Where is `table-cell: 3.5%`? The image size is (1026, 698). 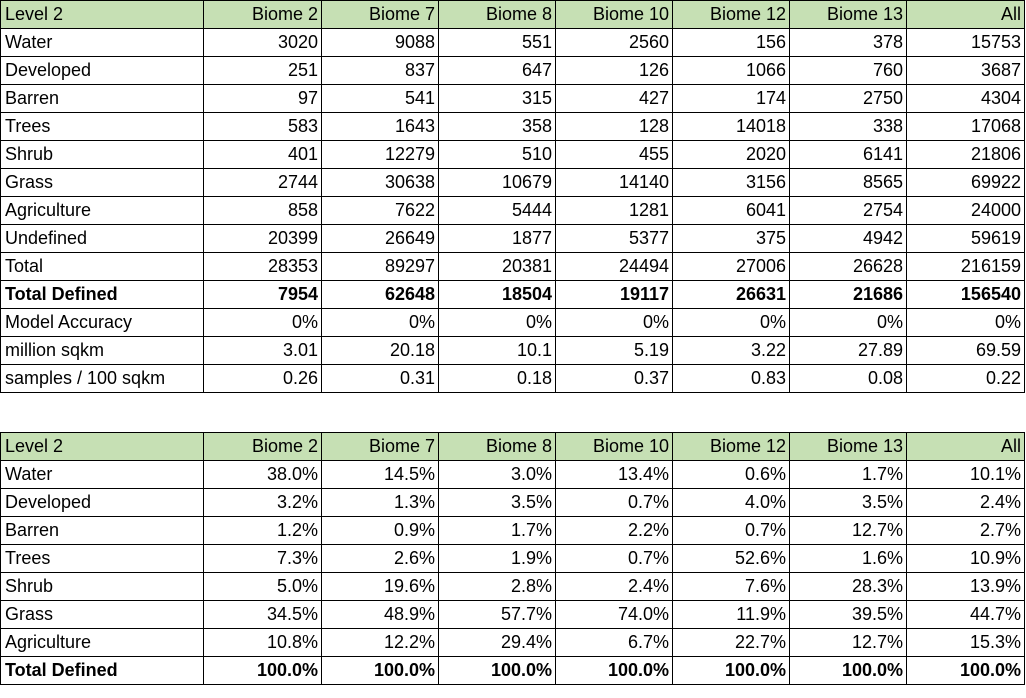
table-cell: 3.5% is located at coordinates (848, 502).